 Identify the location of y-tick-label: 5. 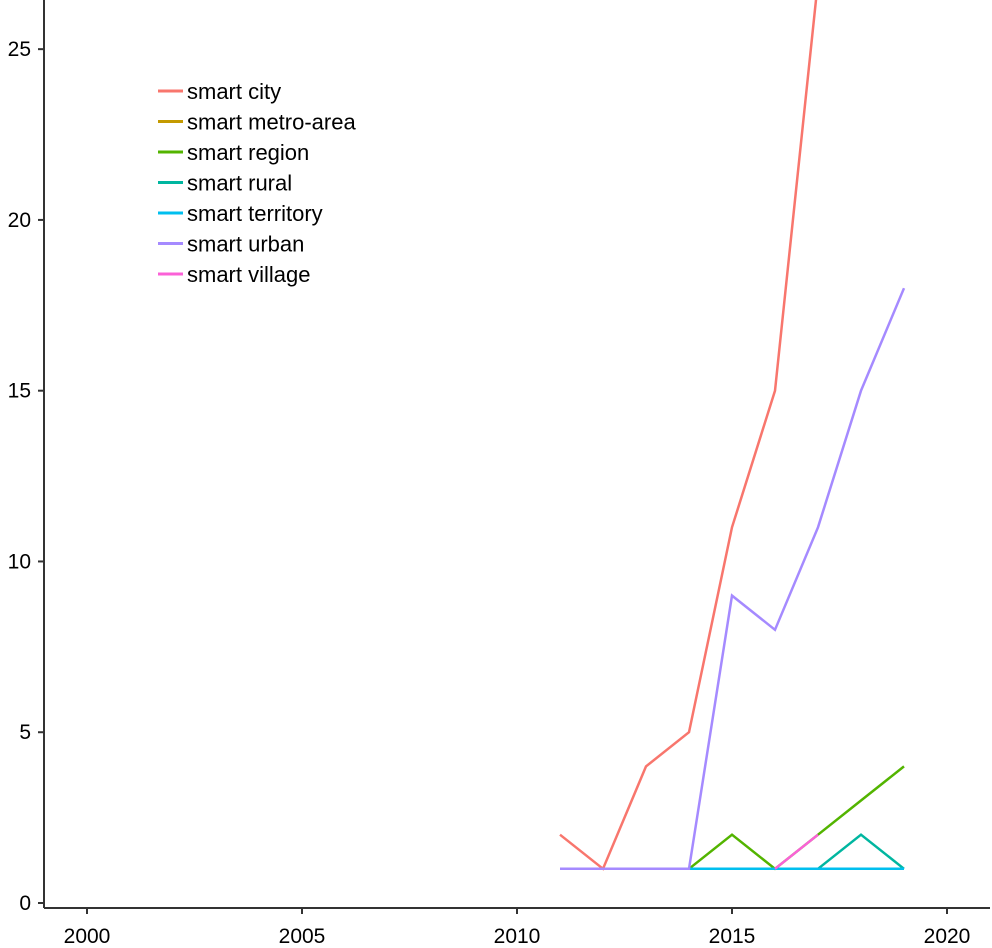
(25, 732).